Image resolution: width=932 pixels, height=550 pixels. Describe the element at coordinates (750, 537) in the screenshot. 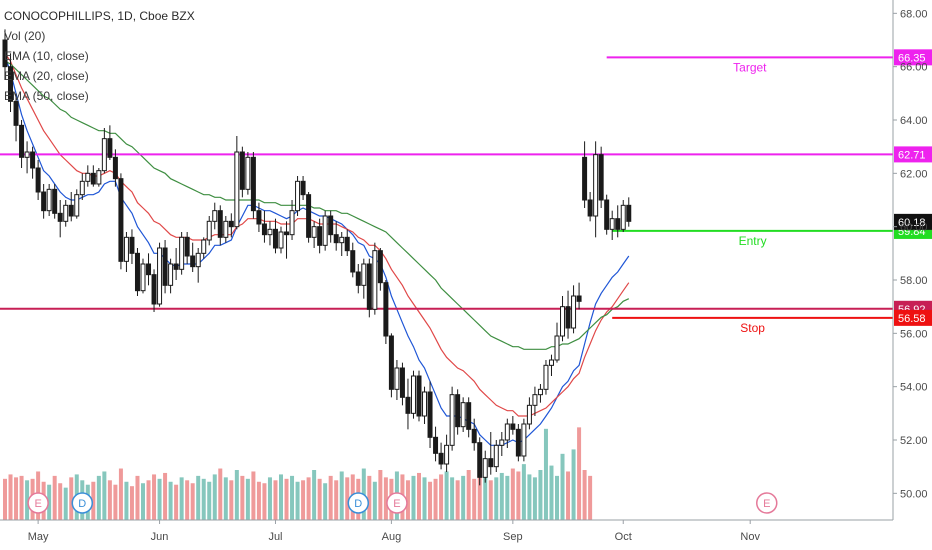

I see `time-tick-label: Nov` at that location.